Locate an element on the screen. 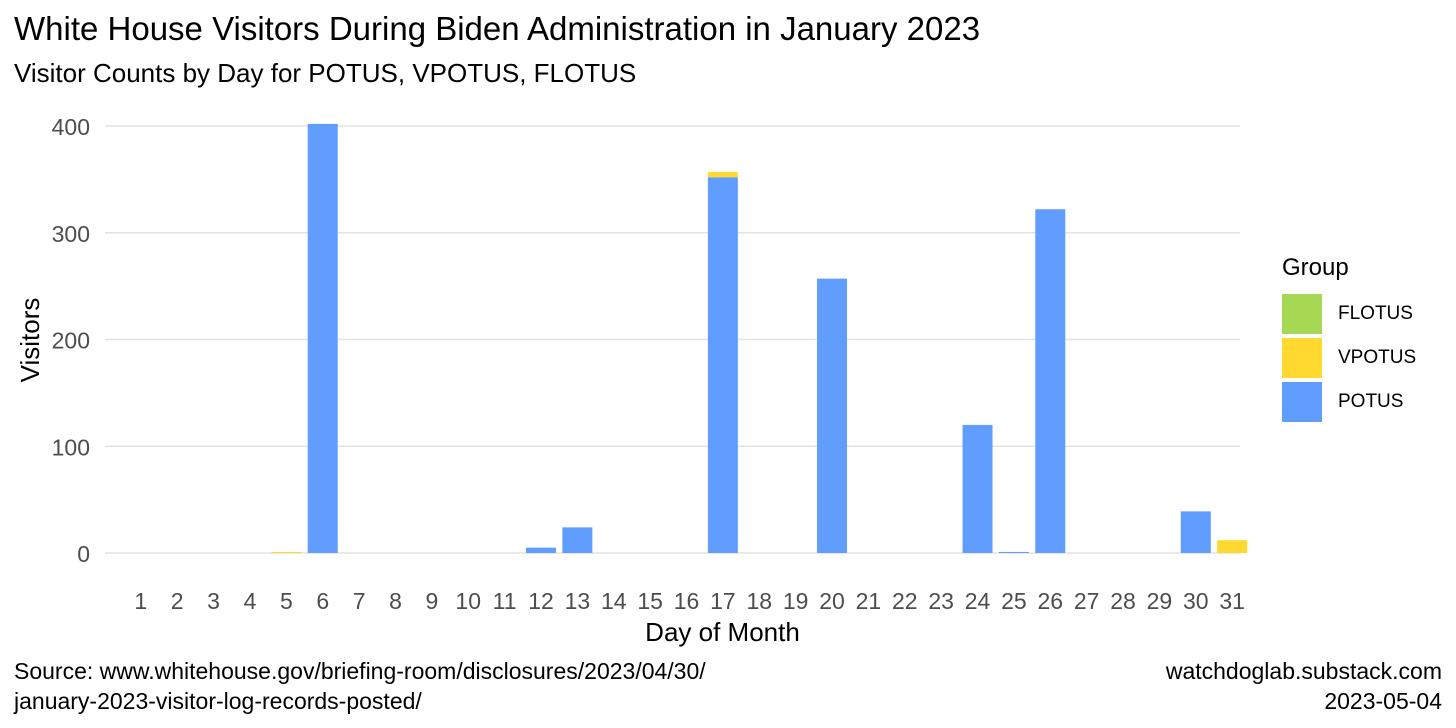  legend-item-potus: POTUS is located at coordinates (1349, 401).